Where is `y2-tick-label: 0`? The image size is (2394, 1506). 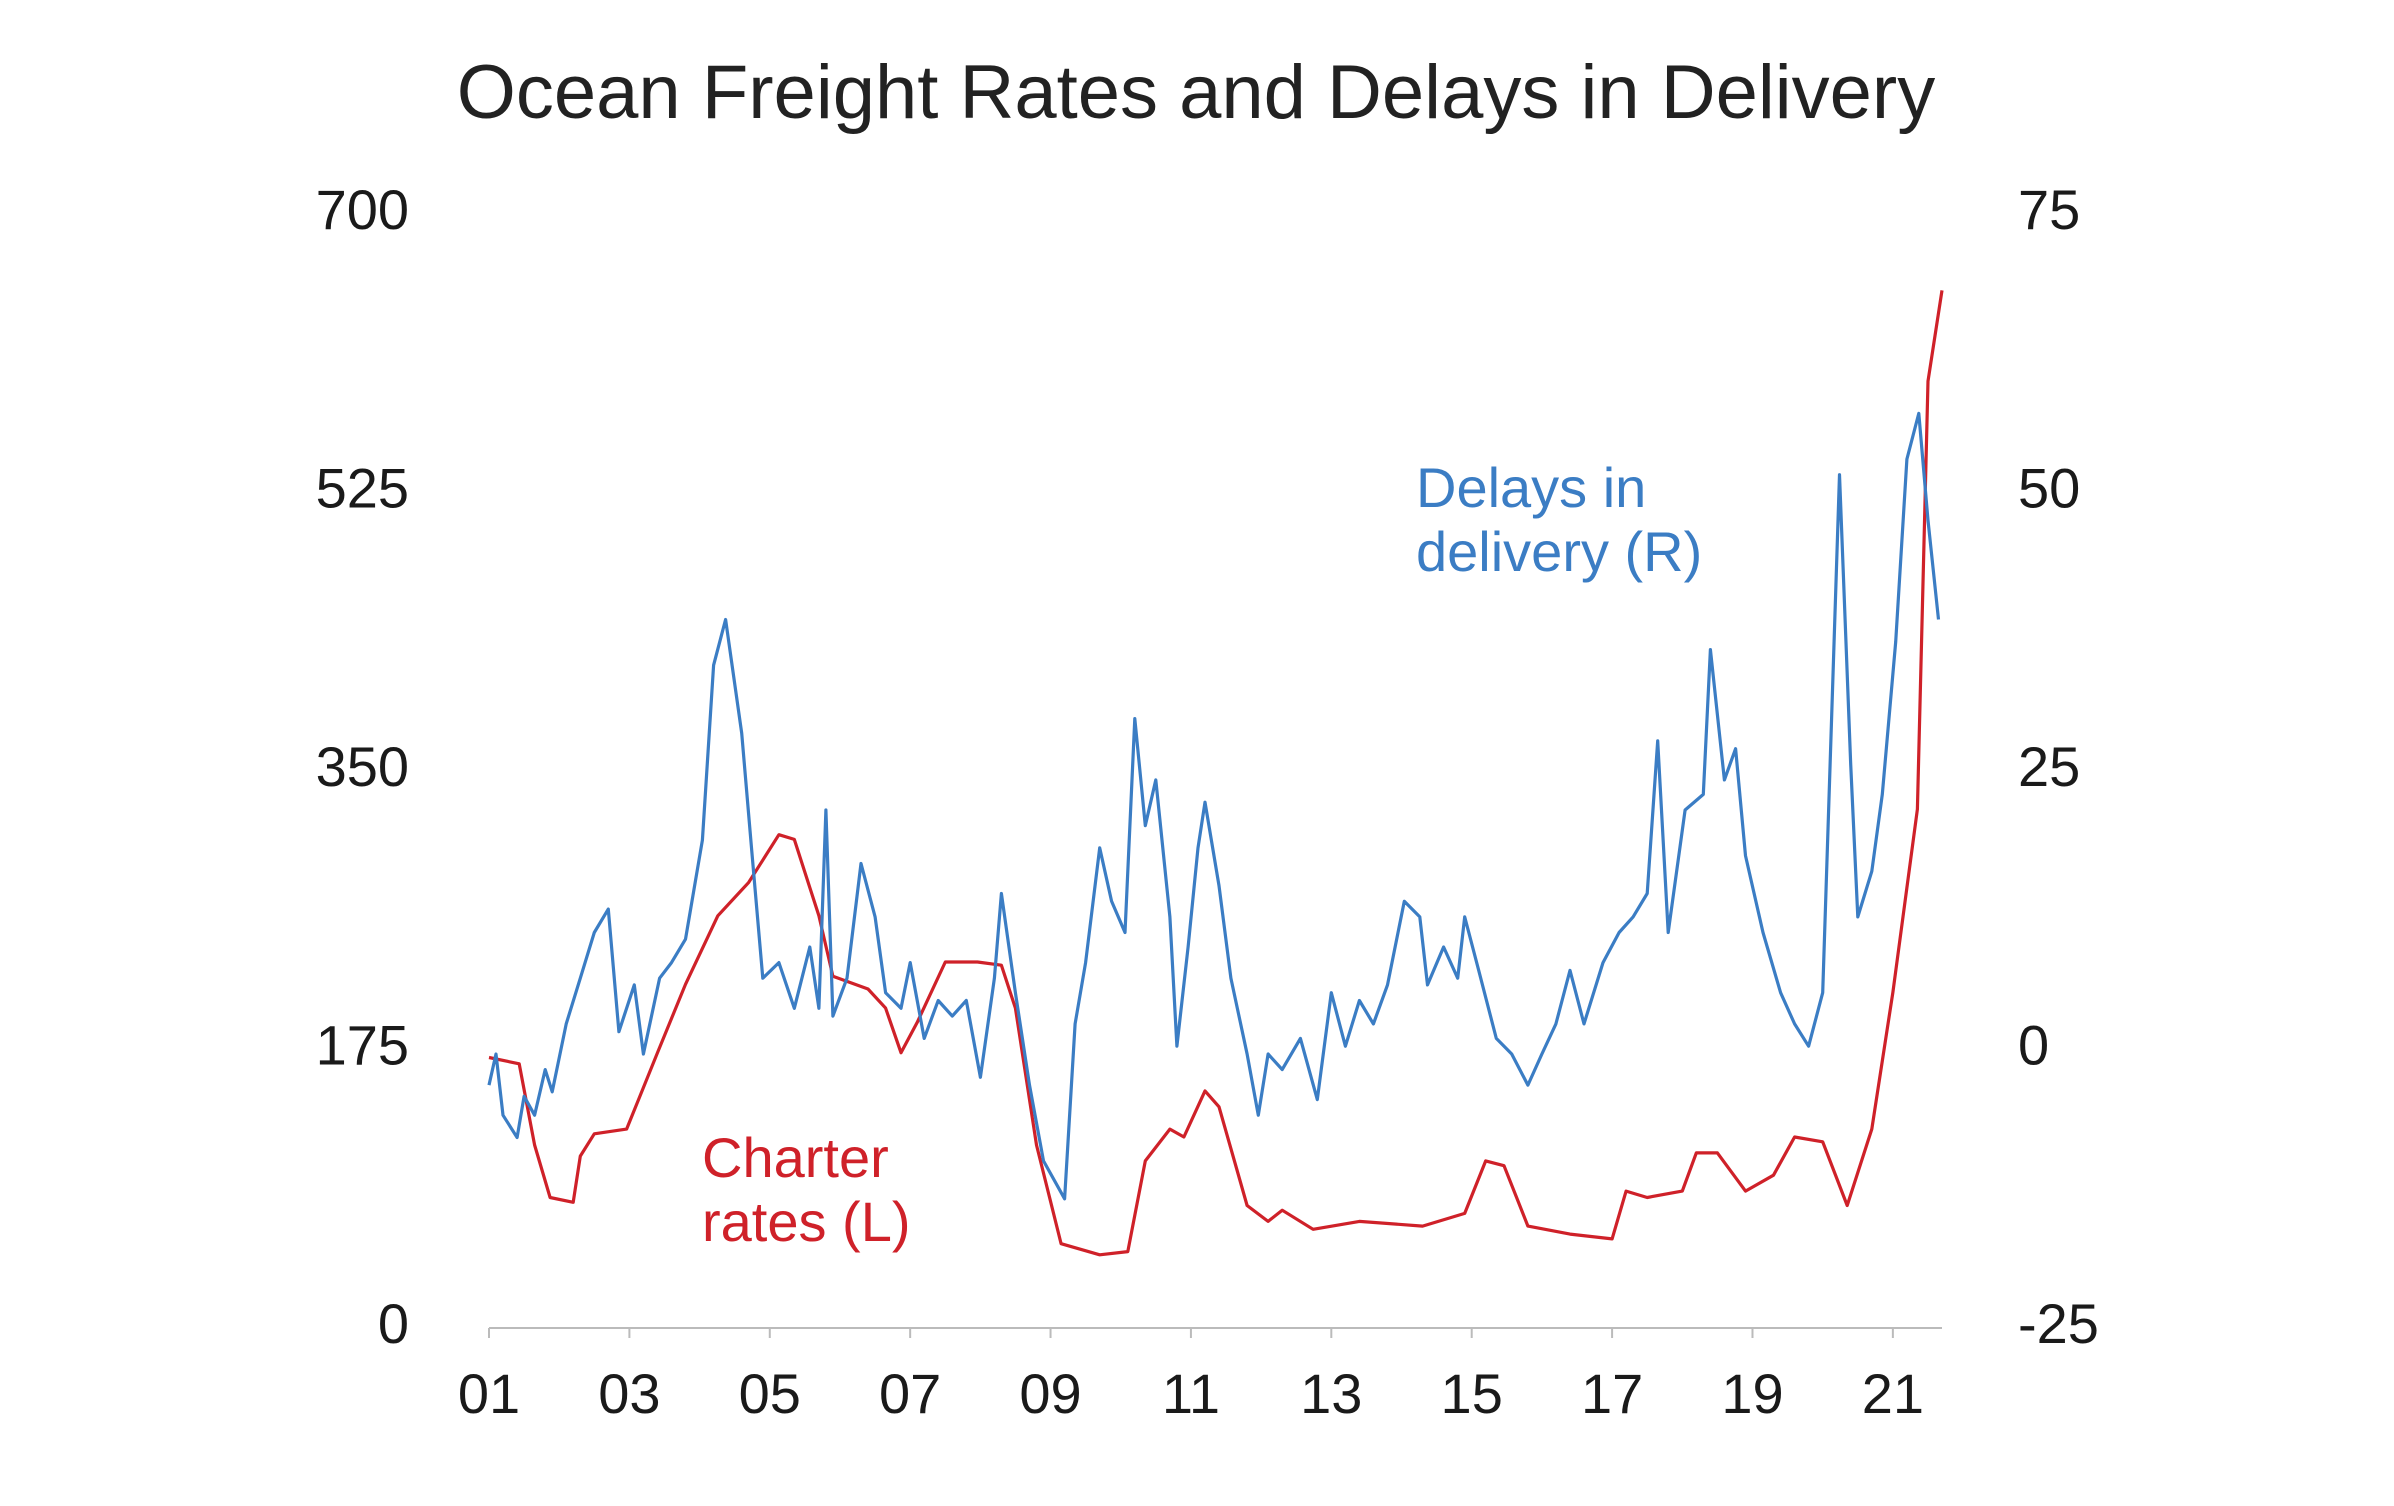 y2-tick-label: 0 is located at coordinates (2033, 1044).